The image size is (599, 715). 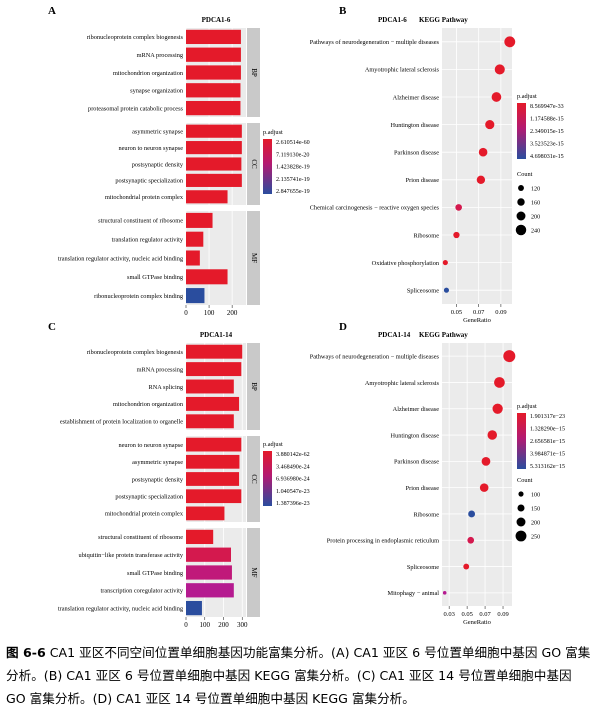 I want to click on legend-label: 120, so click(x=535, y=189).